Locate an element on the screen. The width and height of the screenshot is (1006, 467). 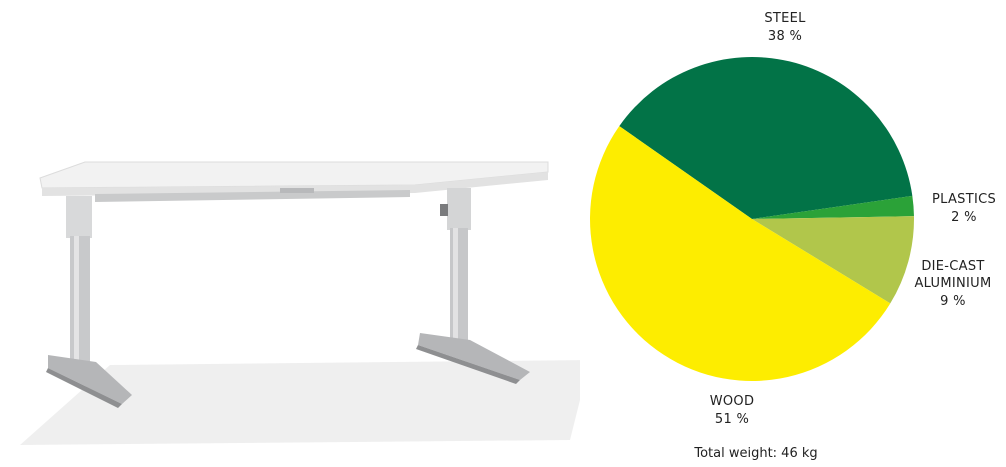
pie-slice-plastics is located at coordinates (833, 207).